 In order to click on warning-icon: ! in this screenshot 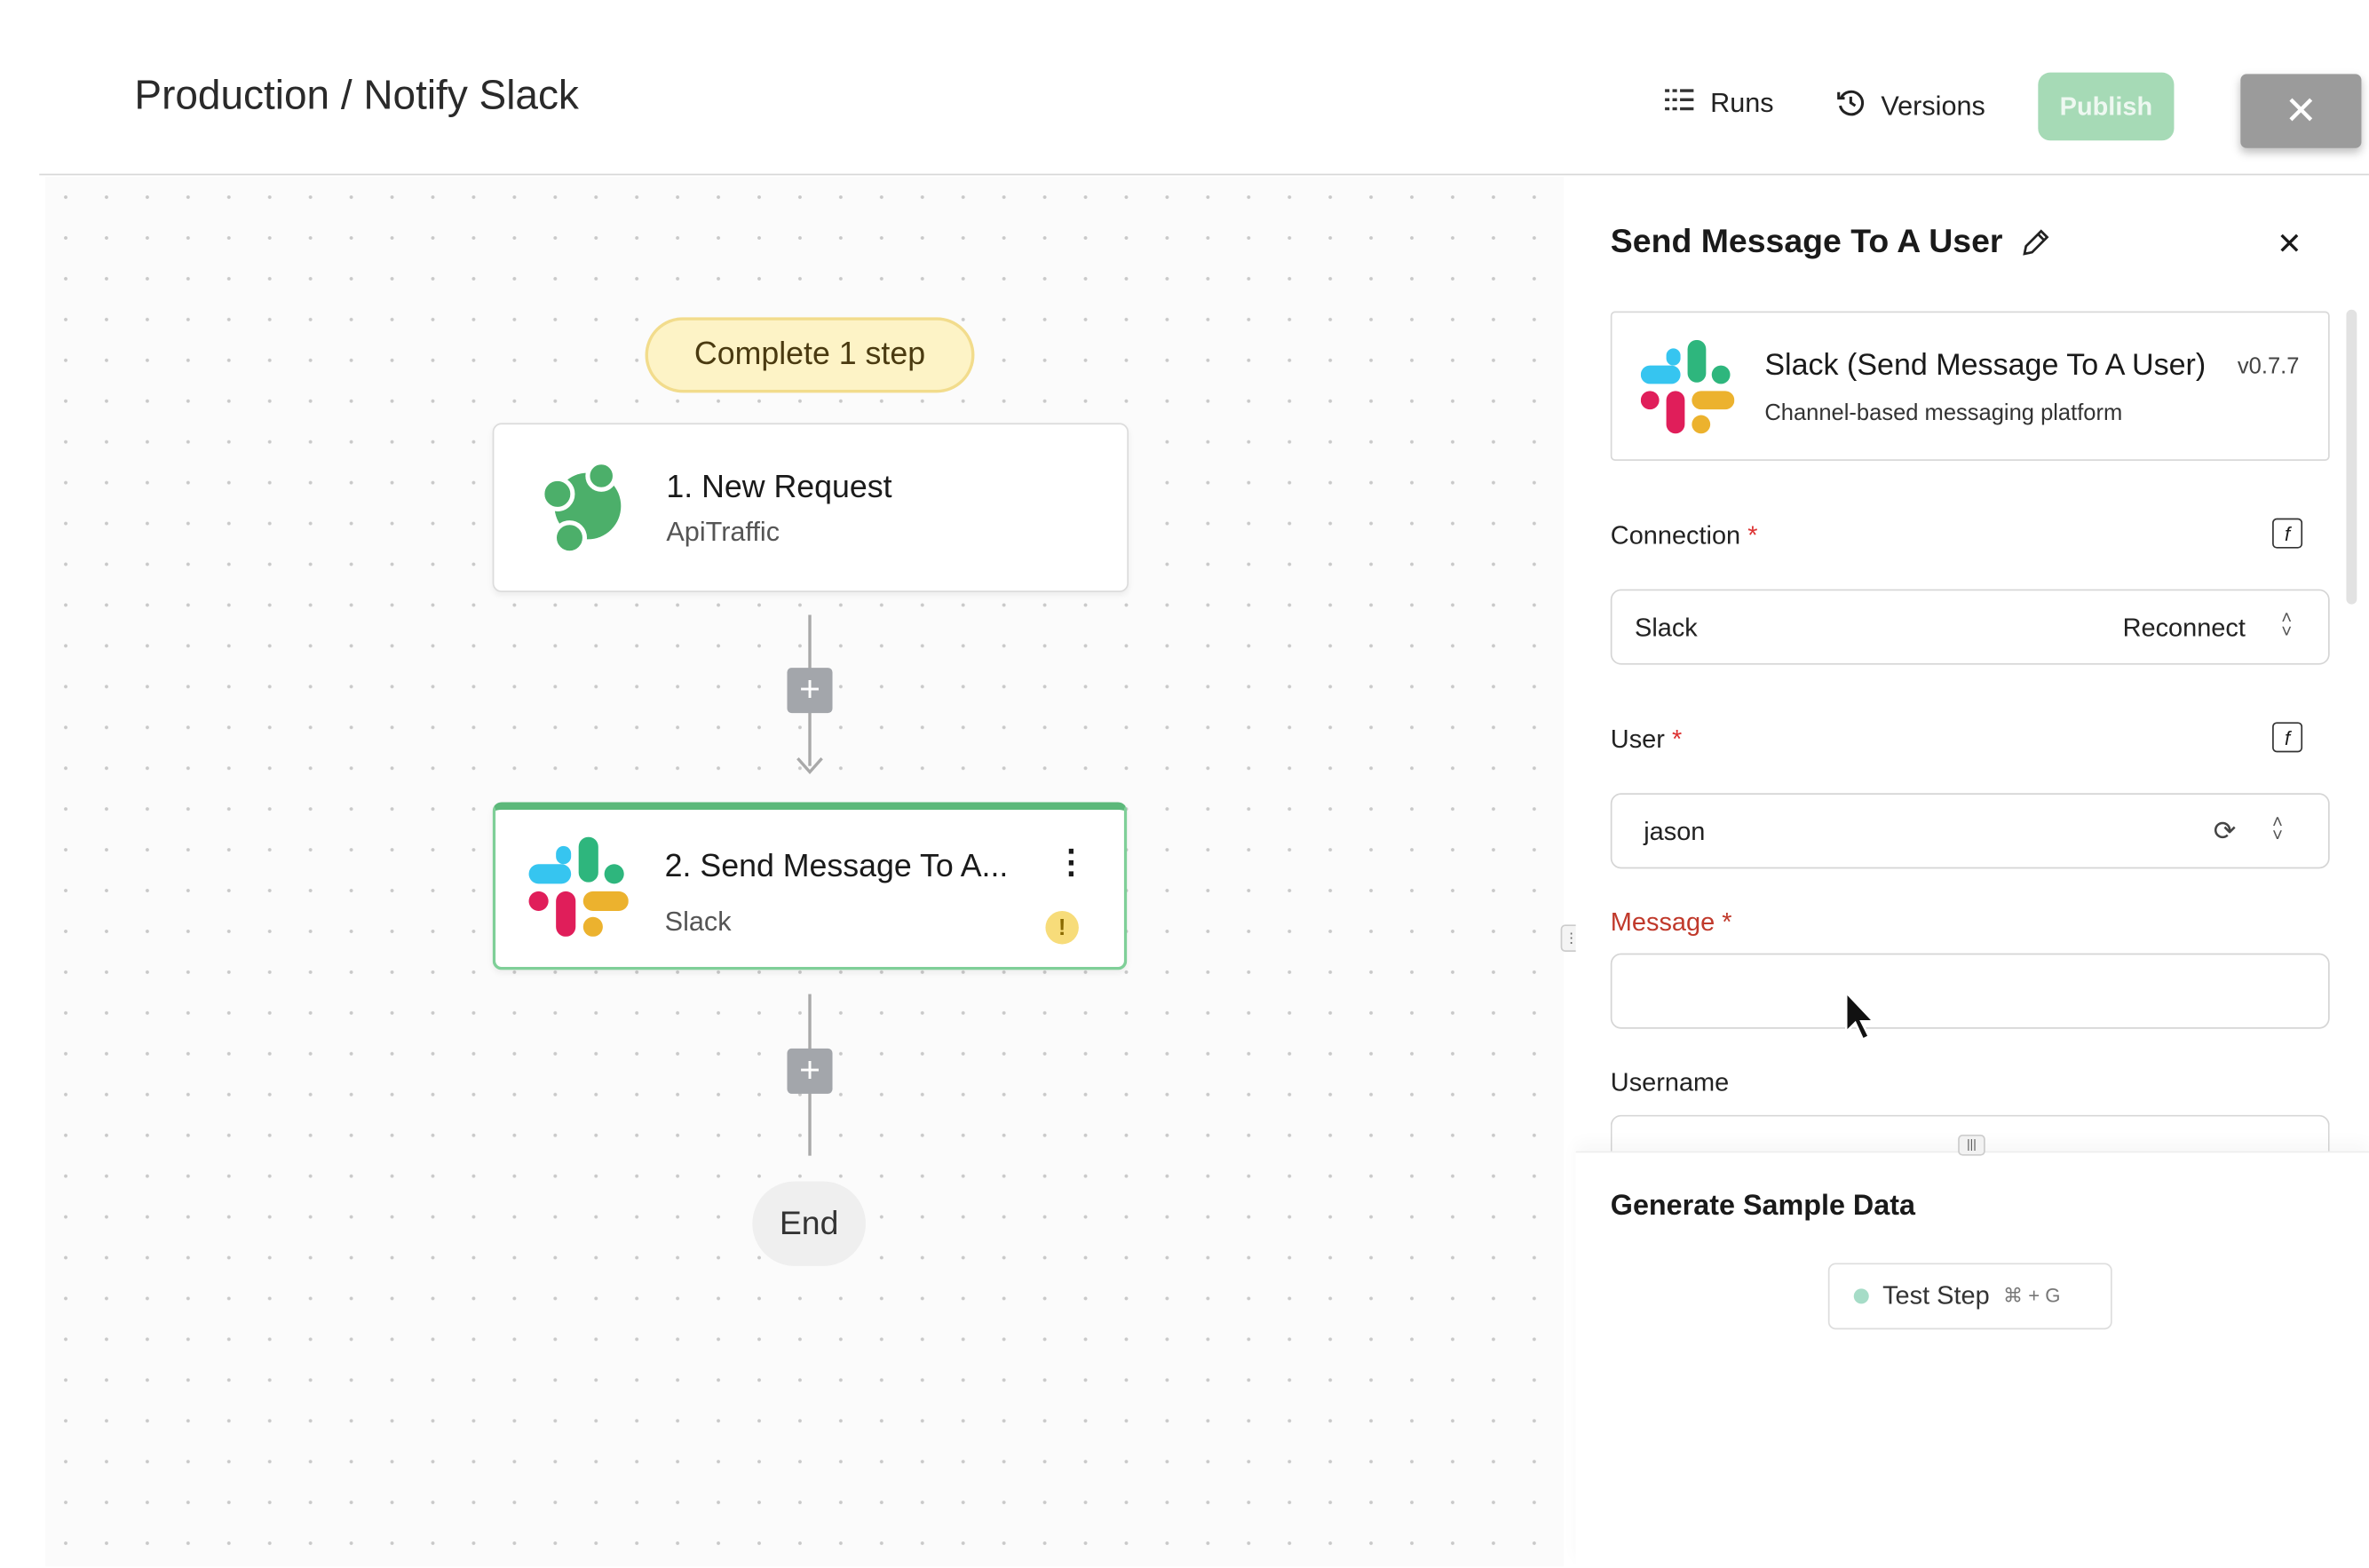, I will do `click(1062, 928)`.